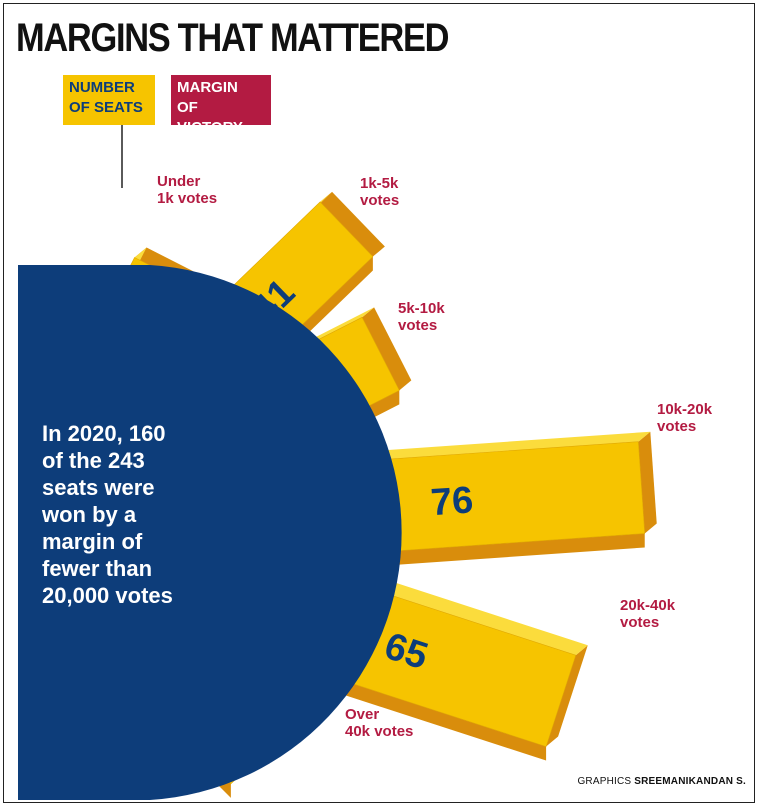  Describe the element at coordinates (187, 198) in the screenshot. I see `category-label-line: 1k votes` at that location.